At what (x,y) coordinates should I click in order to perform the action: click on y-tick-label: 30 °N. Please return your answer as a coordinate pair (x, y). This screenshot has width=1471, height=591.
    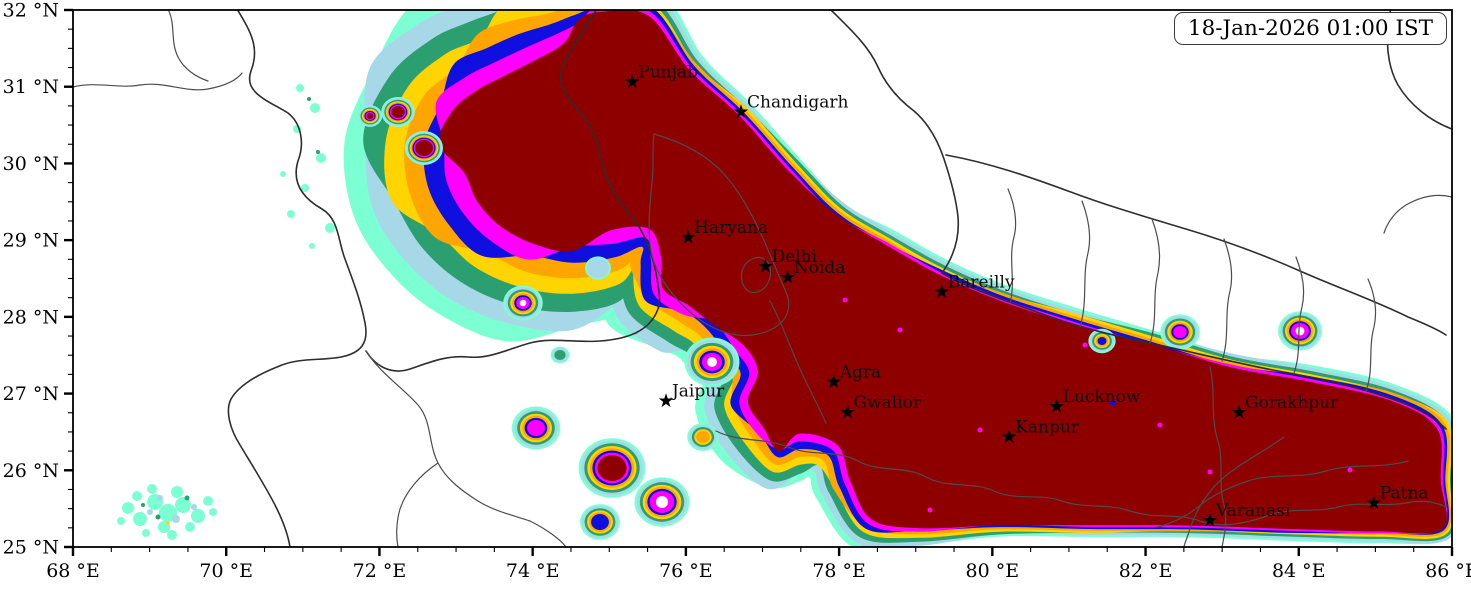
    Looking at the image, I should click on (31, 164).